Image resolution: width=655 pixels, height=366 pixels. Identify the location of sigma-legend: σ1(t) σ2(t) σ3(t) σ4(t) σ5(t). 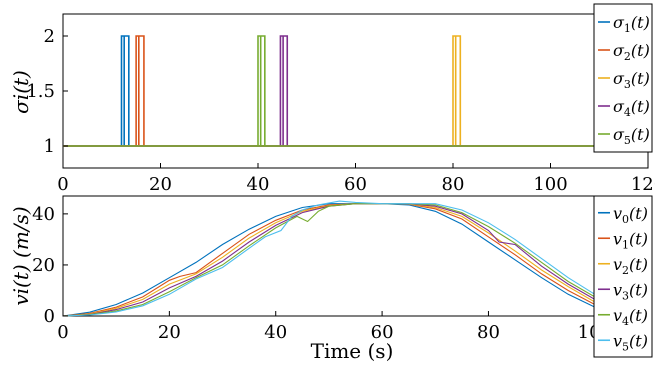
(623, 78).